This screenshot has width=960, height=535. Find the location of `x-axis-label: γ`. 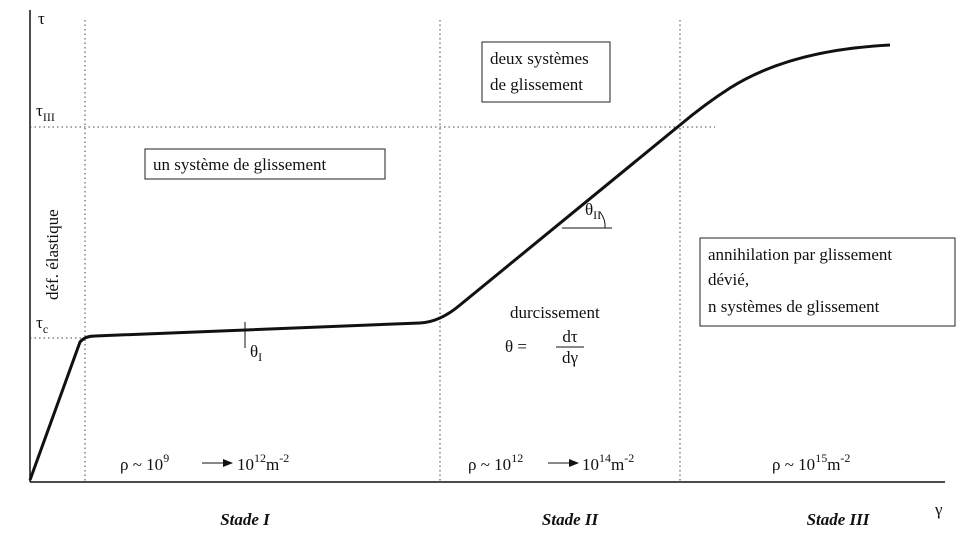

x-axis-label: γ is located at coordinates (938, 509).